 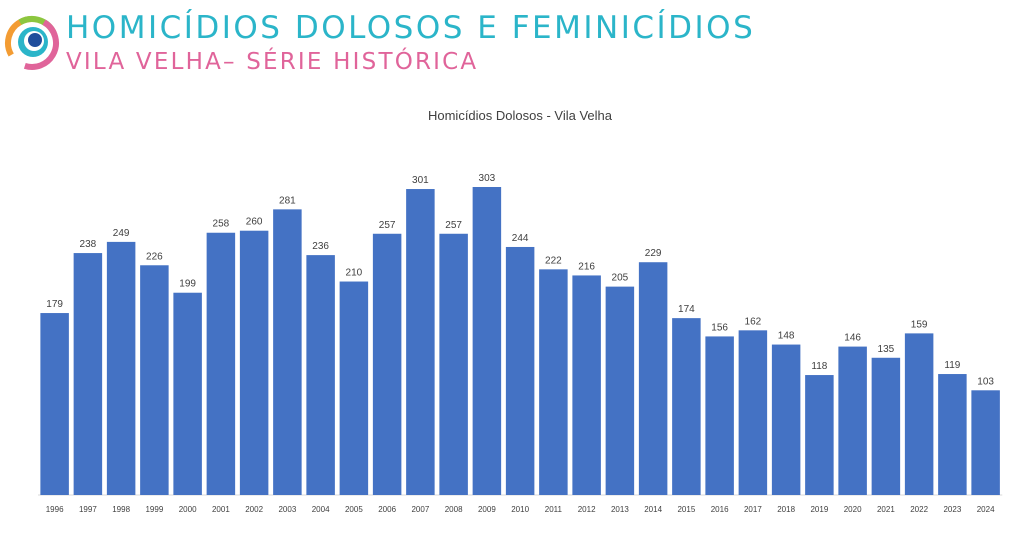 I want to click on bar-2024, so click(x=985, y=442).